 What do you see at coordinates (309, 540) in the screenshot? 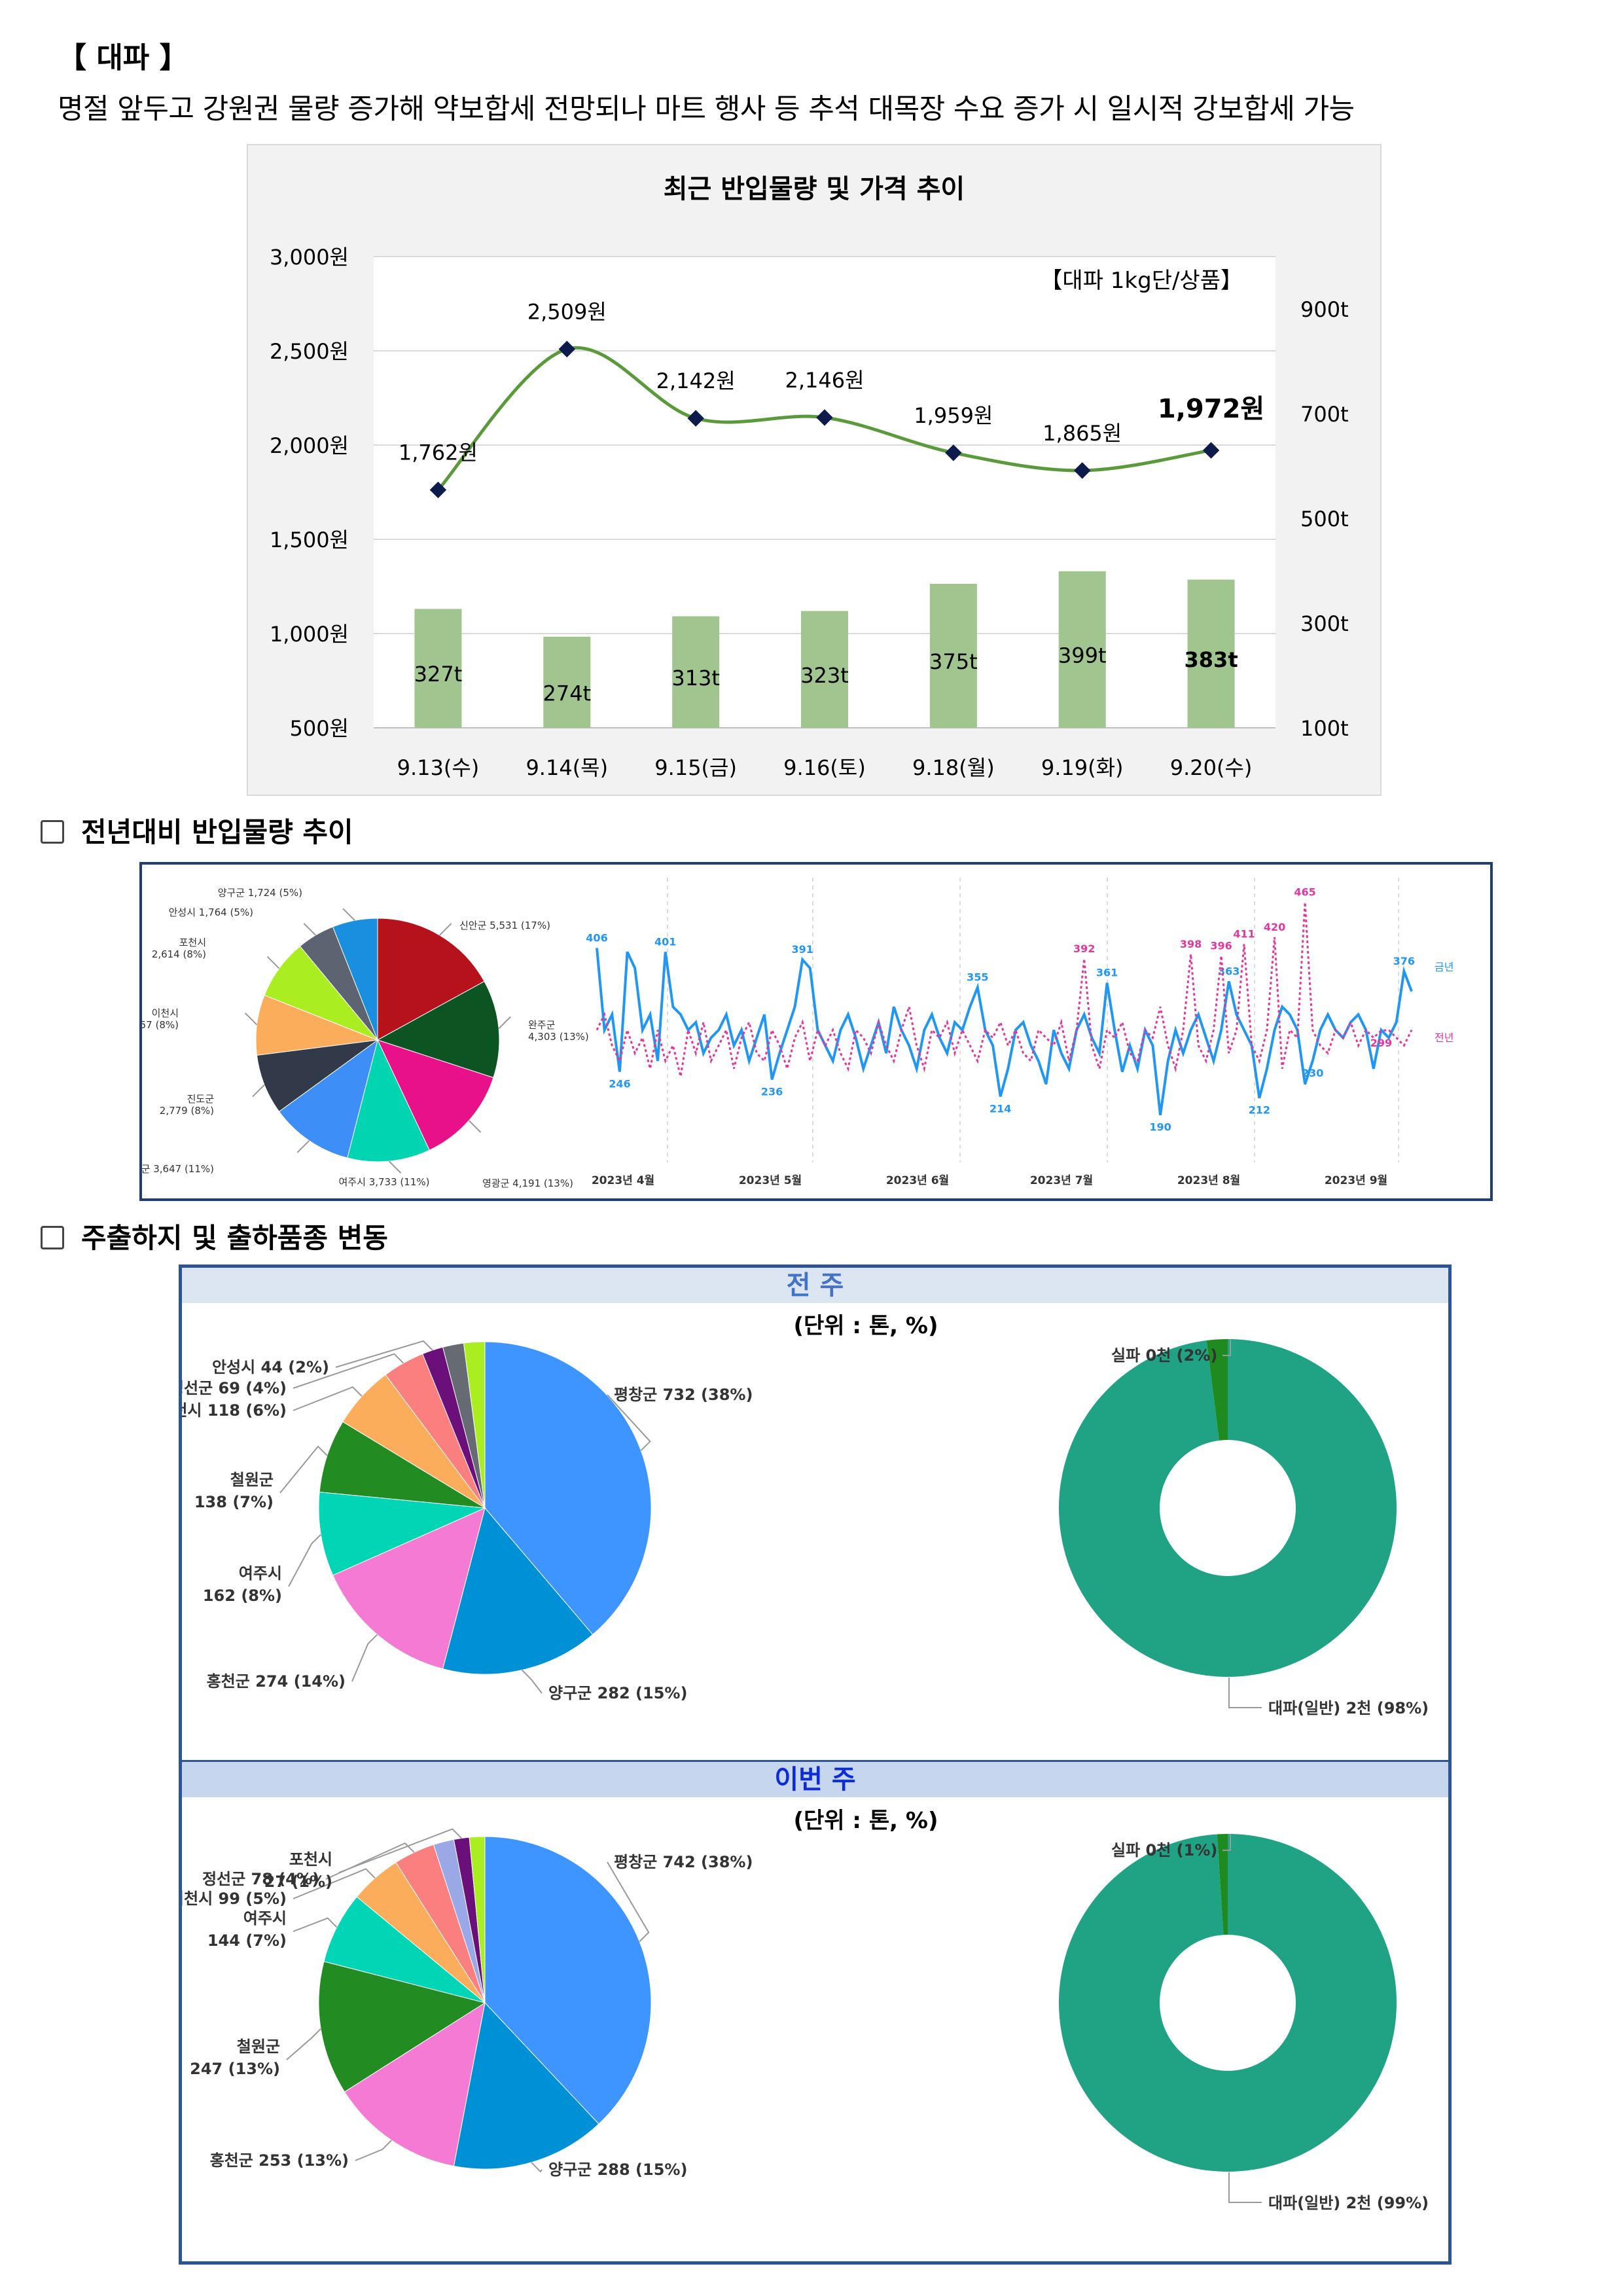
I see `y-left-tick-label: 1,500원` at bounding box center [309, 540].